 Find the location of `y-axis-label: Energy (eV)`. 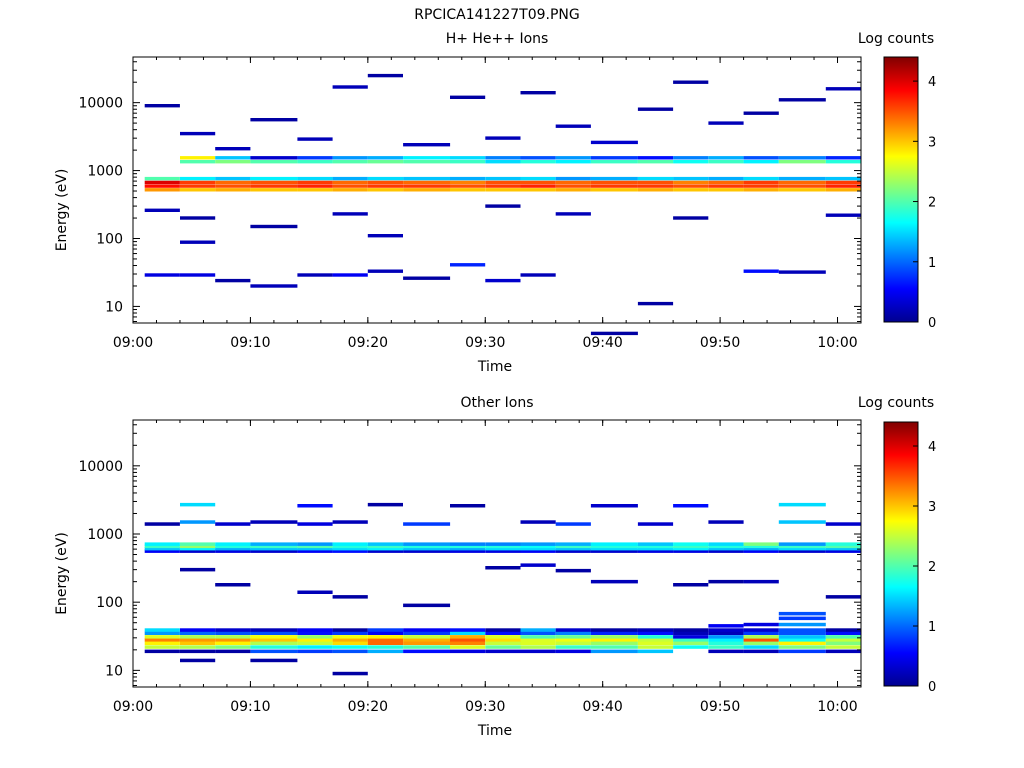

y-axis-label: Energy (eV) is located at coordinates (62, 210).